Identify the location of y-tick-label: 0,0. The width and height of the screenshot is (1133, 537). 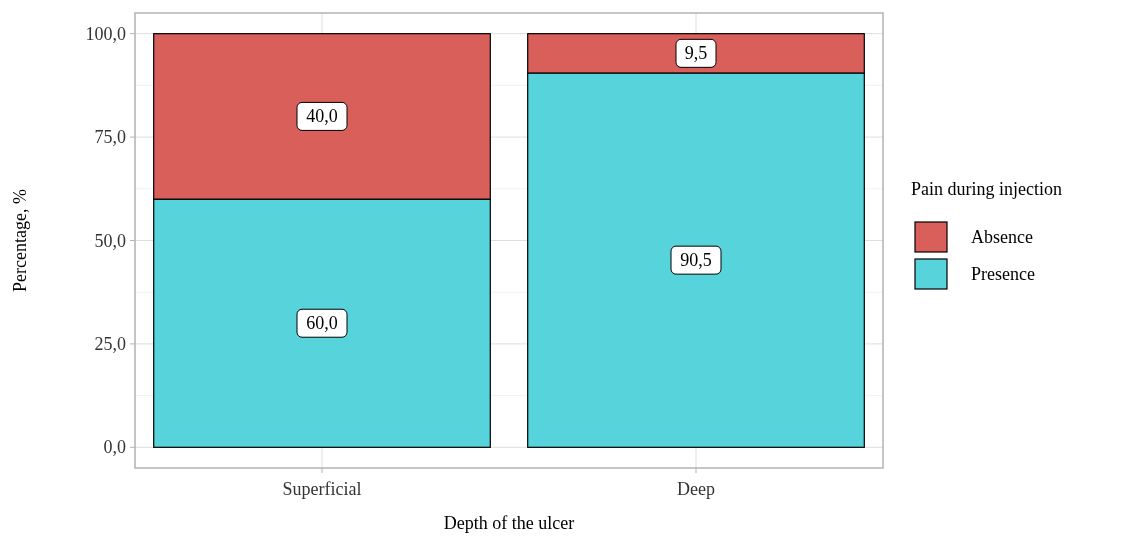
(114, 447).